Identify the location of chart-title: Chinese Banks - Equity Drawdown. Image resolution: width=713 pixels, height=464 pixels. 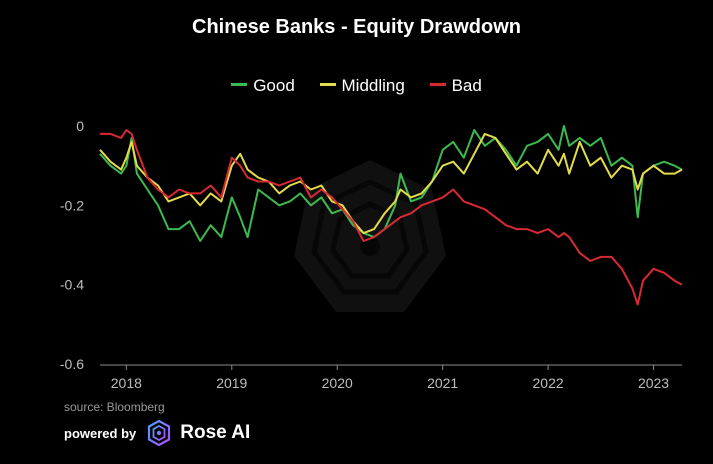
(356, 27).